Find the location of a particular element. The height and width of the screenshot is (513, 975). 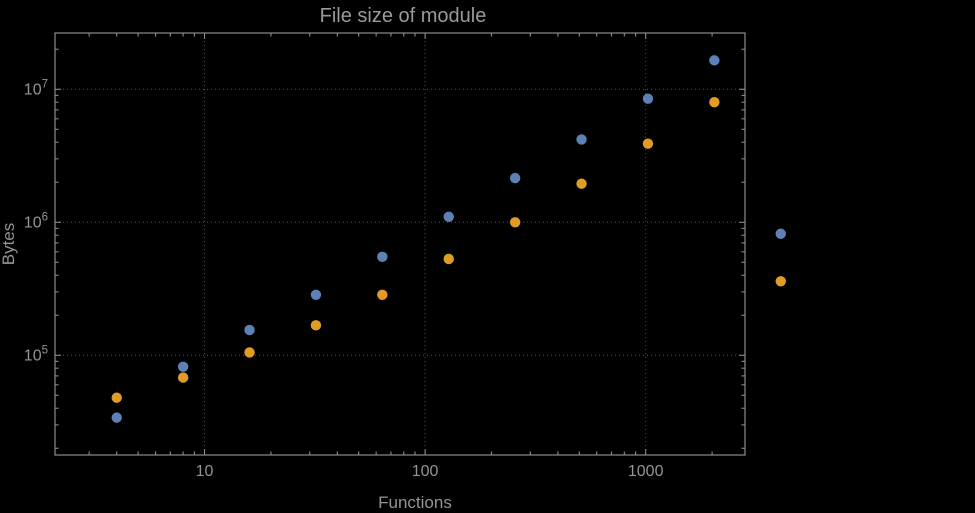

x-tick-label: 100 is located at coordinates (425, 471).